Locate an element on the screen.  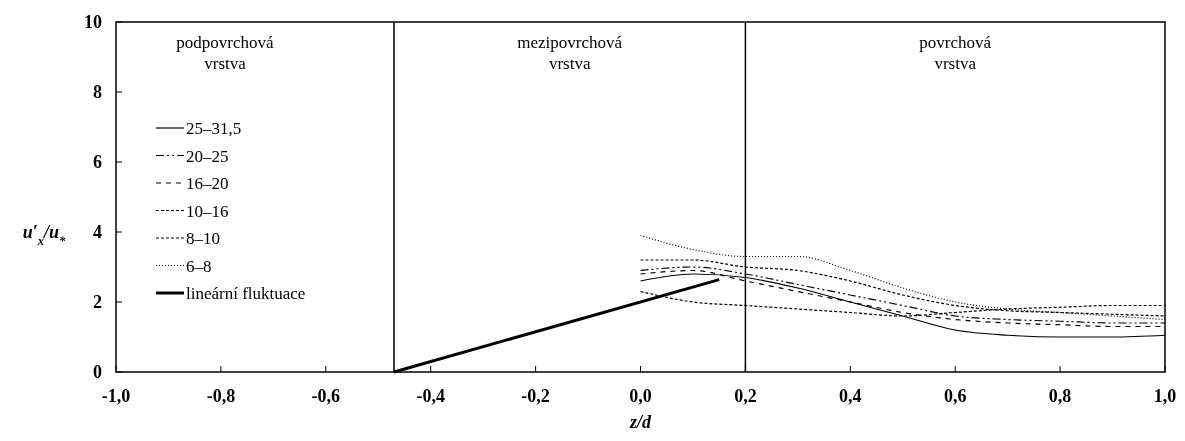
legend-label: 25–31,5 is located at coordinates (214, 128).